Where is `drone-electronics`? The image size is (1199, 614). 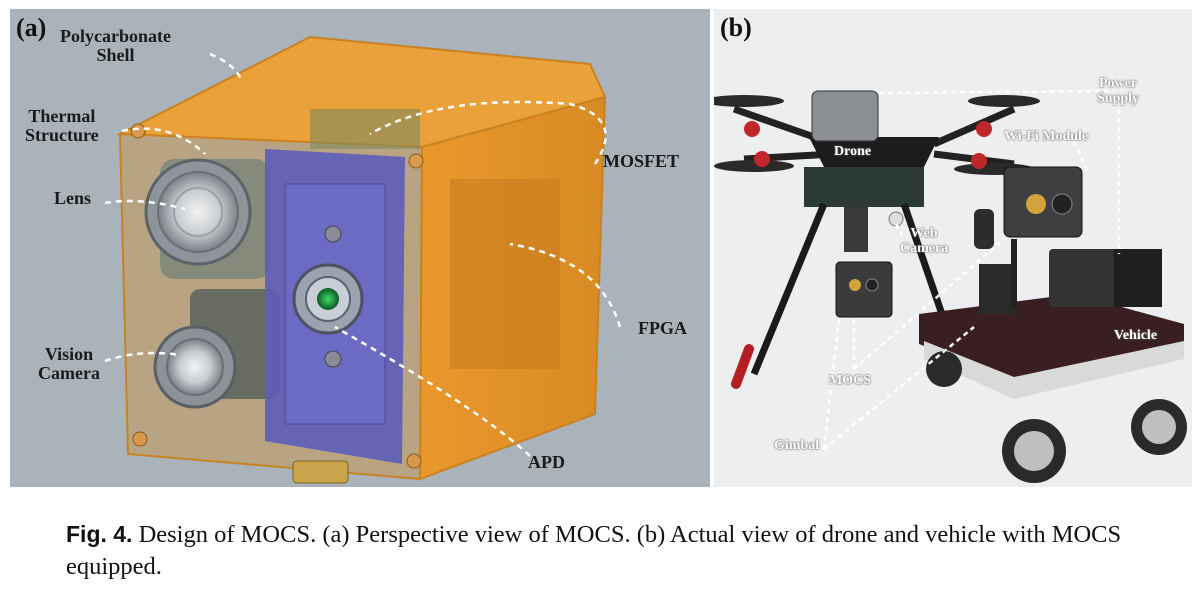 drone-electronics is located at coordinates (864, 187).